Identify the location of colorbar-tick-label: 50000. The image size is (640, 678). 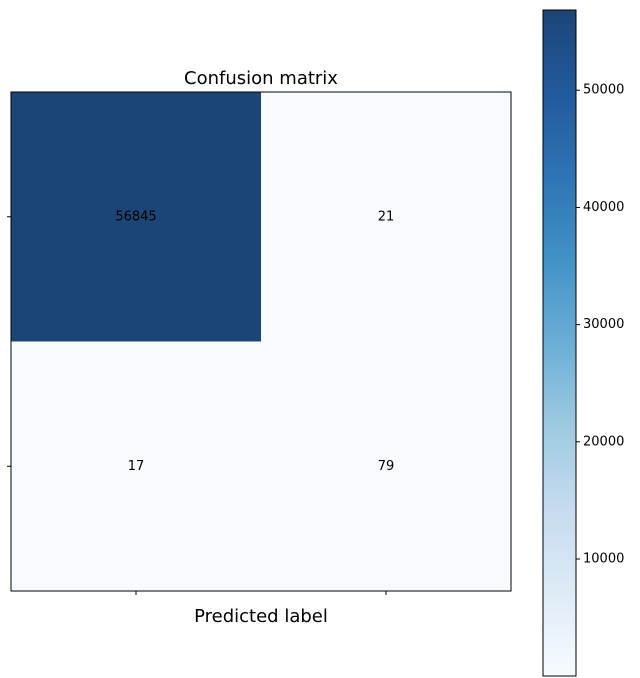
(603, 90).